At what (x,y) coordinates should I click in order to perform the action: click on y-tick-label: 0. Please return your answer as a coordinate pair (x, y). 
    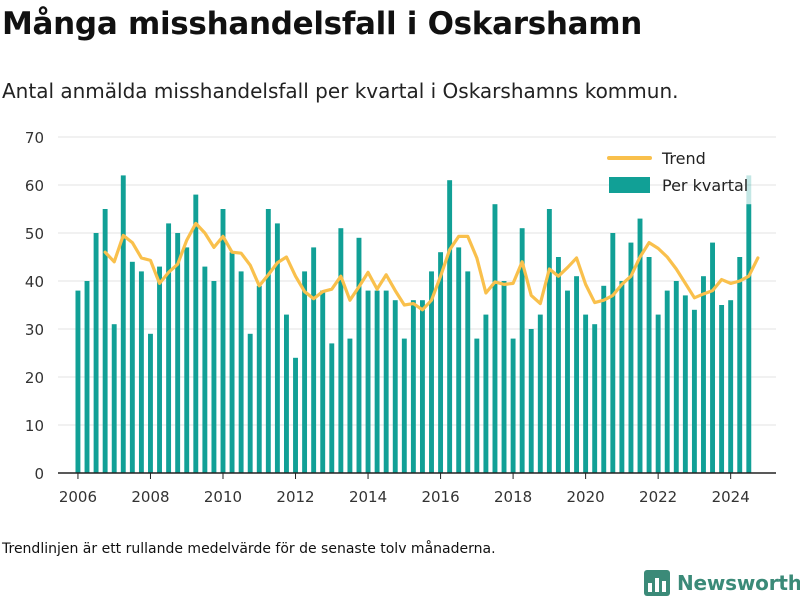
    Looking at the image, I should click on (39, 474).